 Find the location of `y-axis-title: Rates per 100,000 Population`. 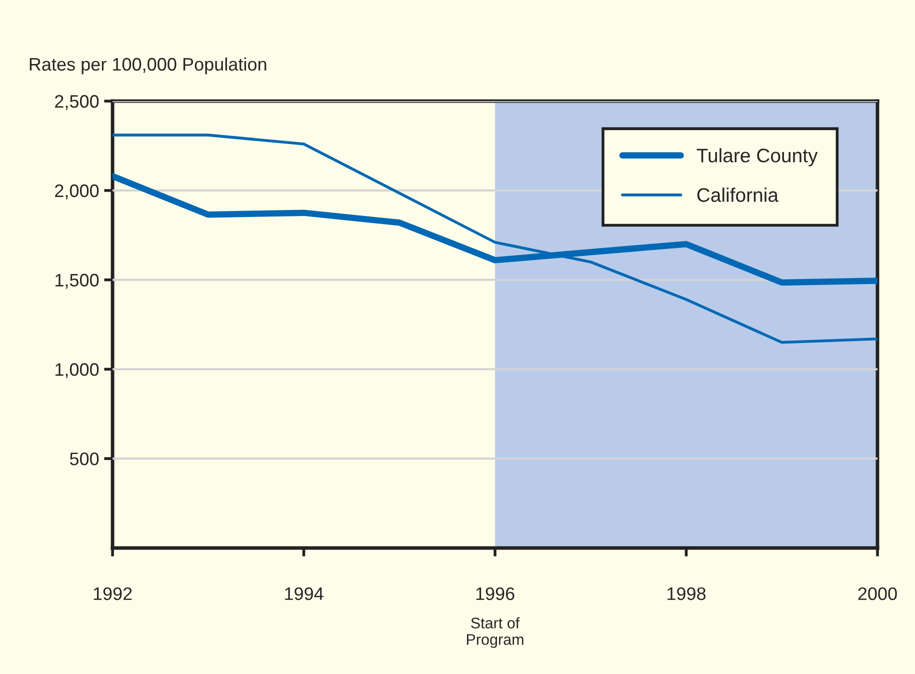

y-axis-title: Rates per 100,000 Population is located at coordinates (148, 65).